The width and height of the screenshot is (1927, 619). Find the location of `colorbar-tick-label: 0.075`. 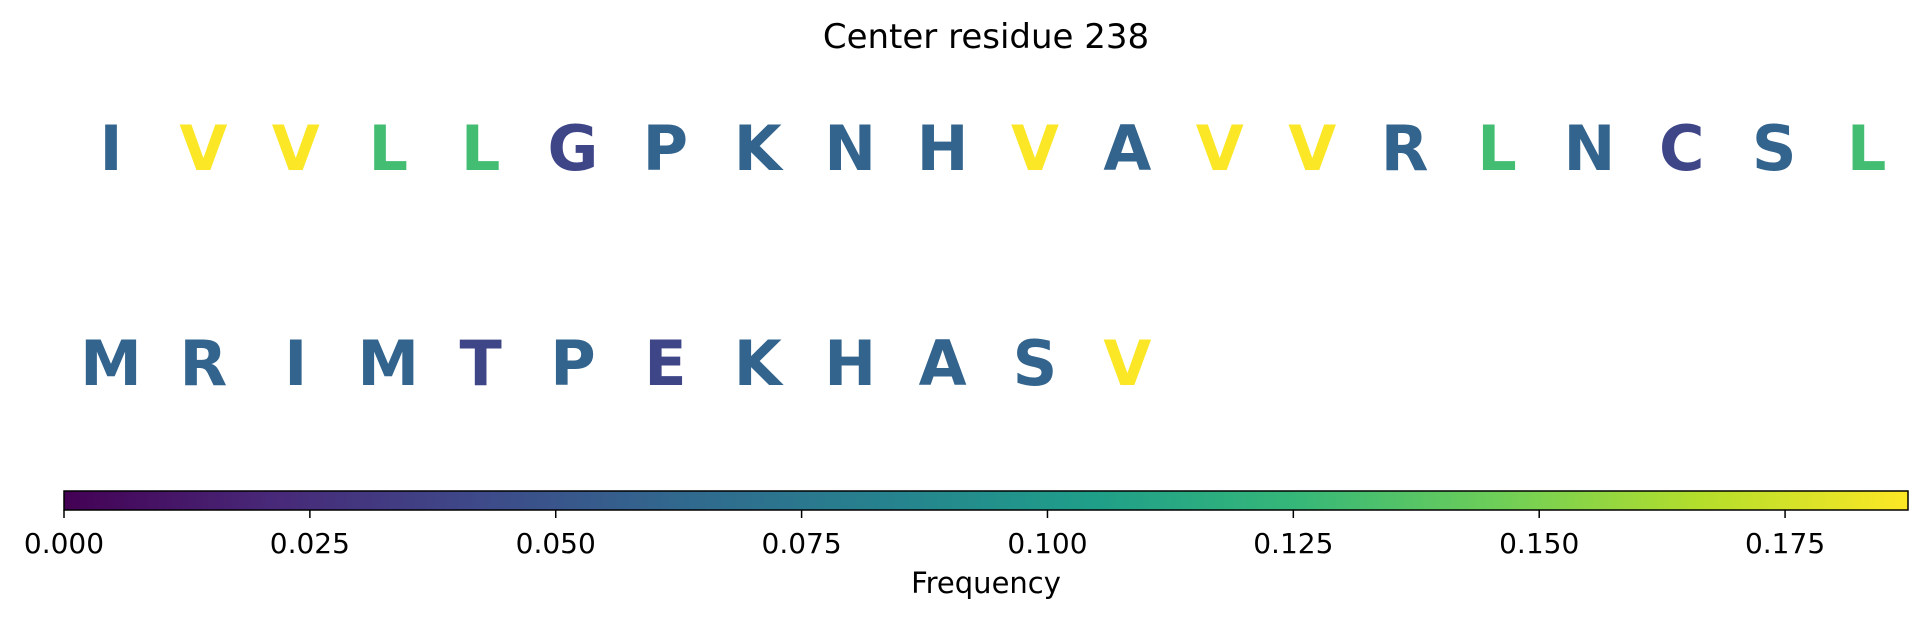

colorbar-tick-label: 0.075 is located at coordinates (802, 543).